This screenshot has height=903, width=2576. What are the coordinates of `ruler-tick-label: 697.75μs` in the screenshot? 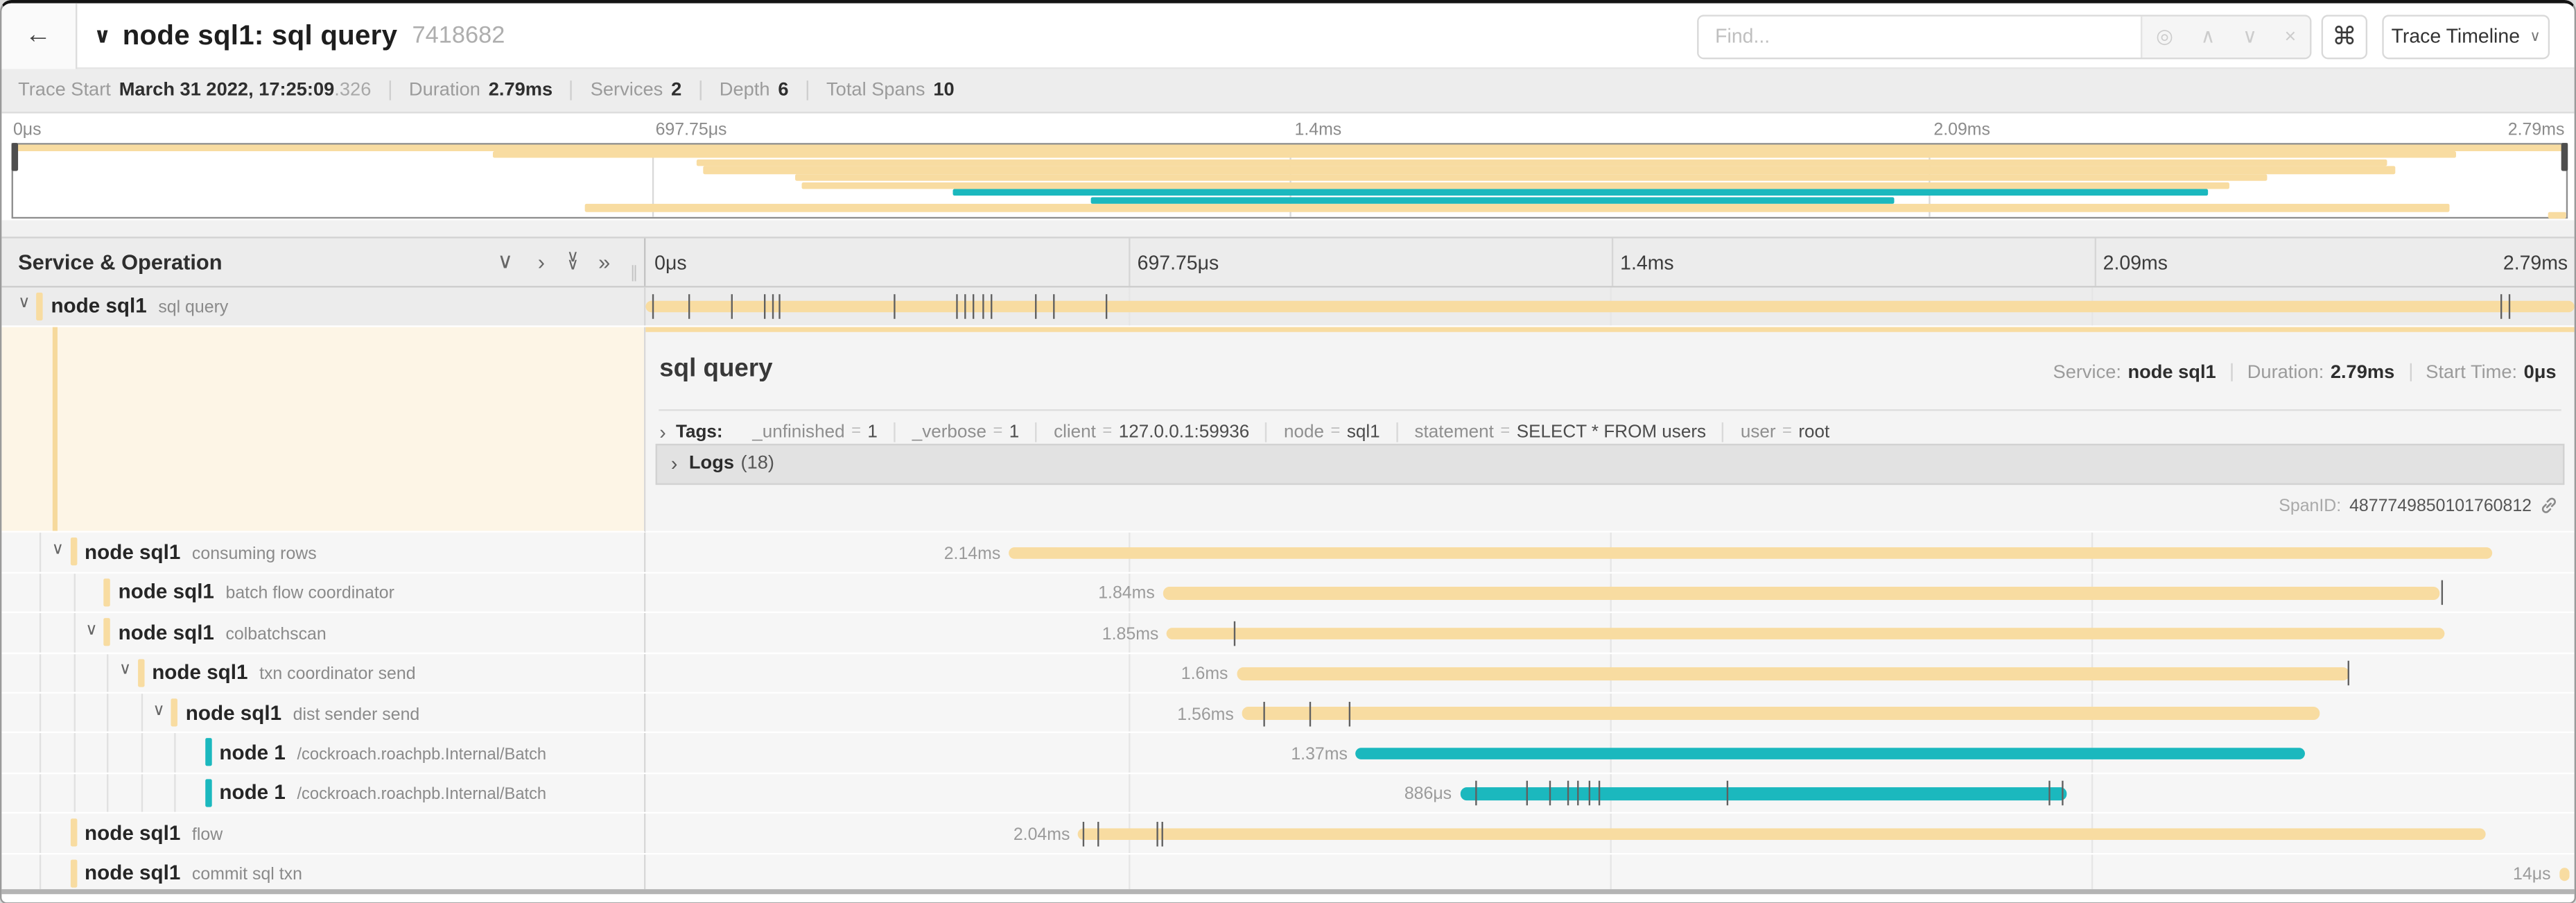 It's located at (691, 129).